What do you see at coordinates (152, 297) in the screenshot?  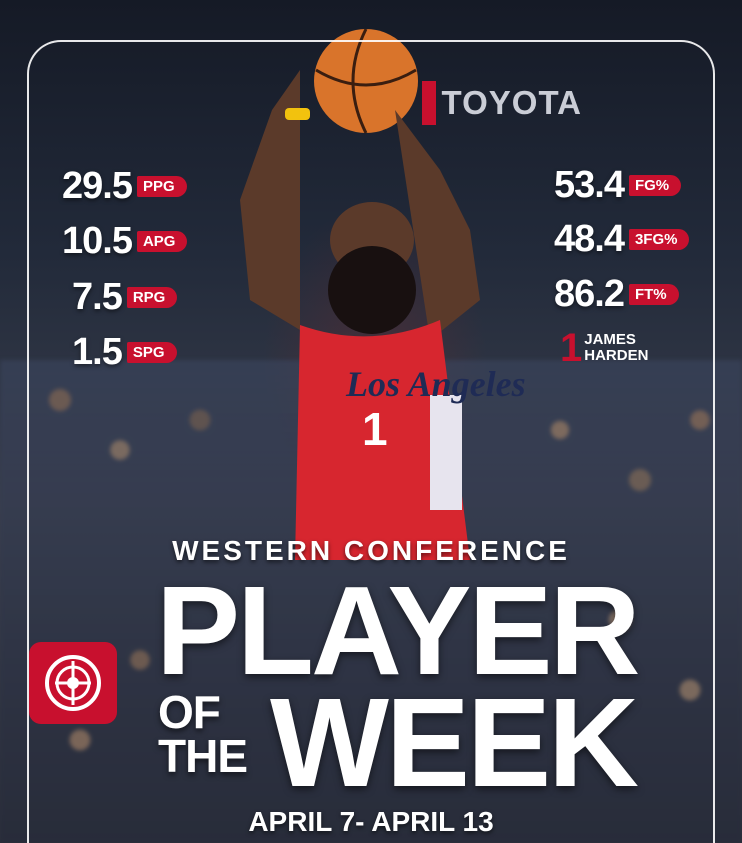 I see `stat-label: RPG` at bounding box center [152, 297].